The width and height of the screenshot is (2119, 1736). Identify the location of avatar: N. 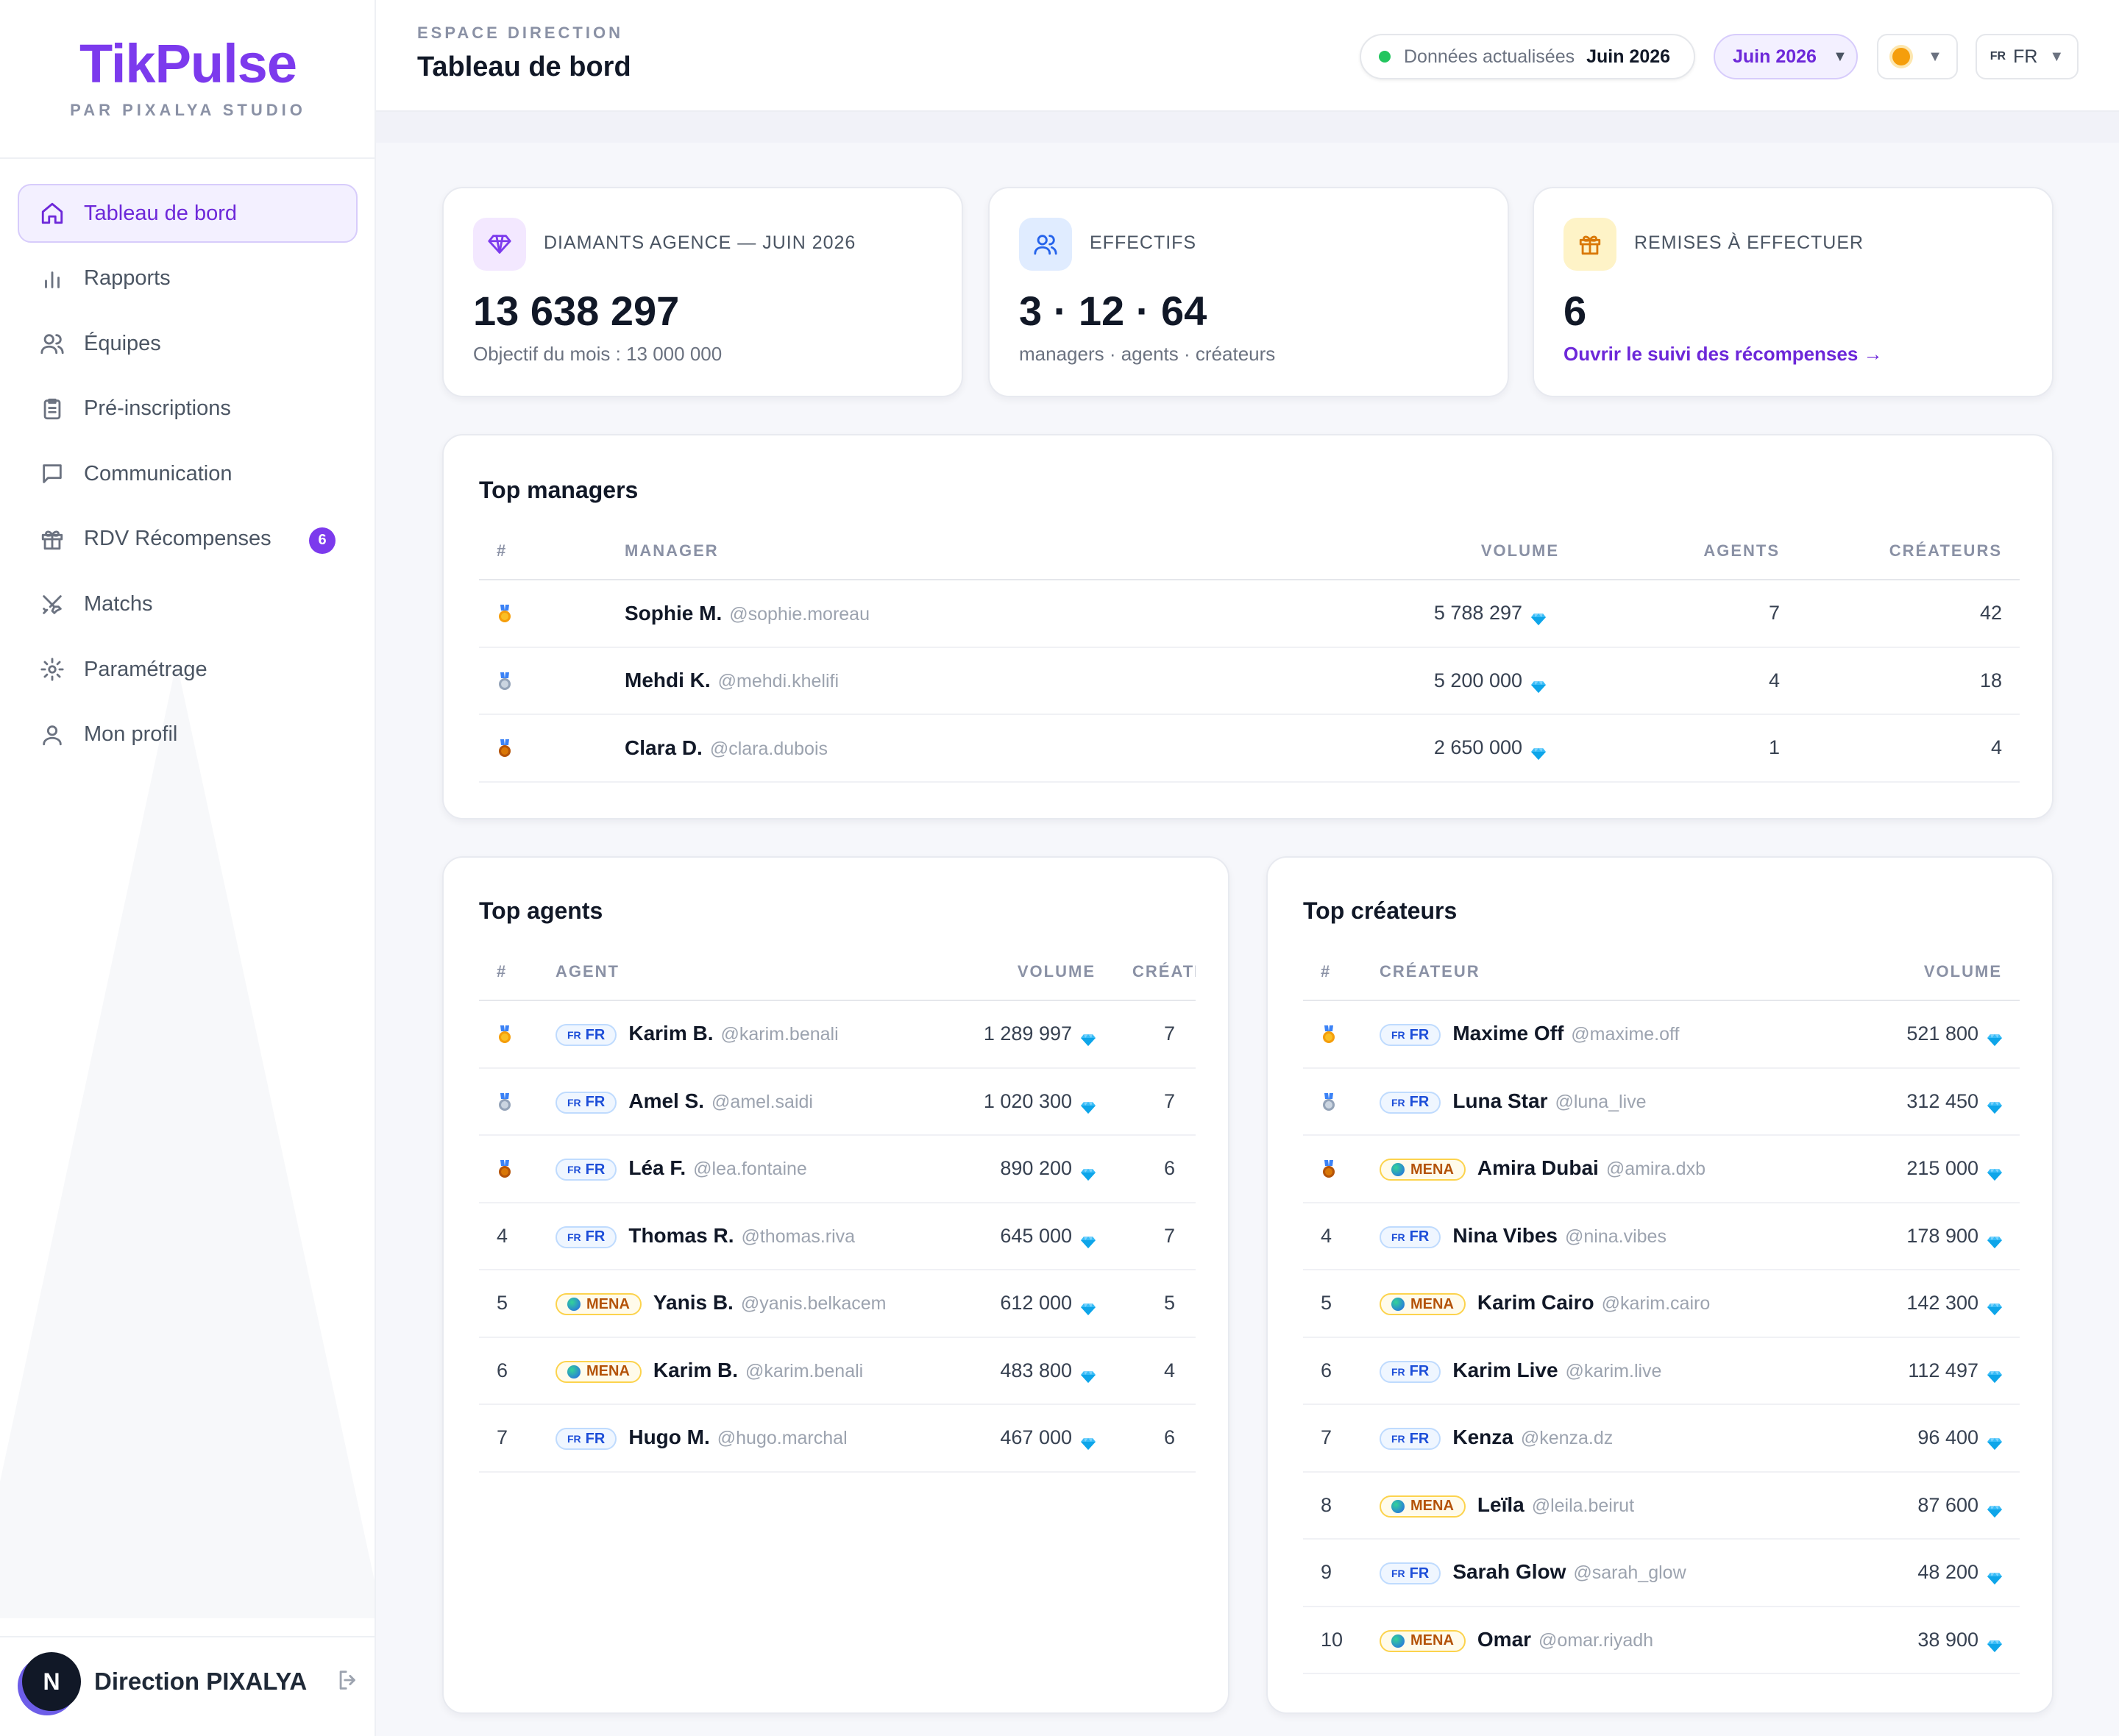
(51, 1681).